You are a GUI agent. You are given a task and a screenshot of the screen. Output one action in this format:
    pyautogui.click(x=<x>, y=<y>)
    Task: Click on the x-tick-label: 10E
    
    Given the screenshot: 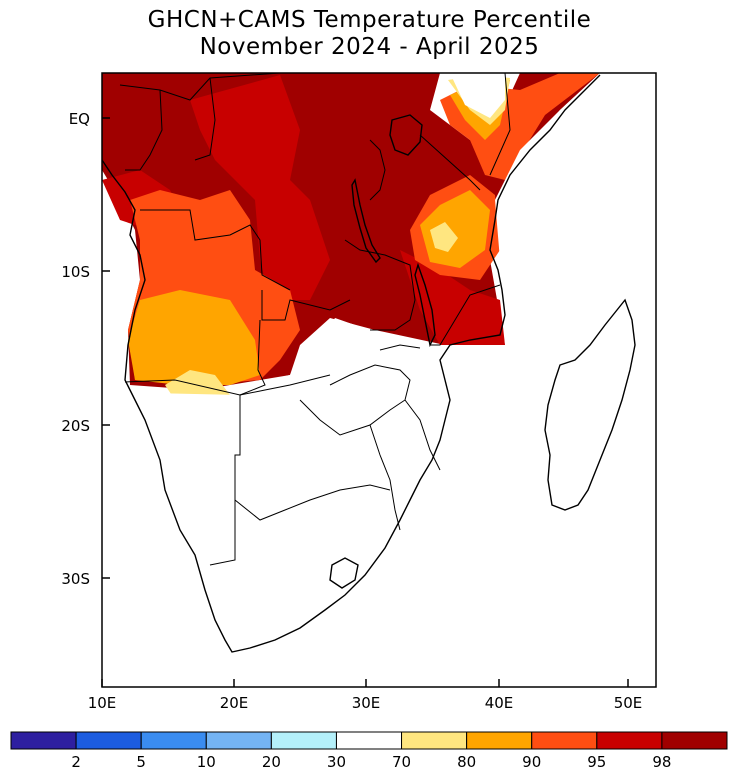 What is the action you would take?
    pyautogui.click(x=102, y=703)
    